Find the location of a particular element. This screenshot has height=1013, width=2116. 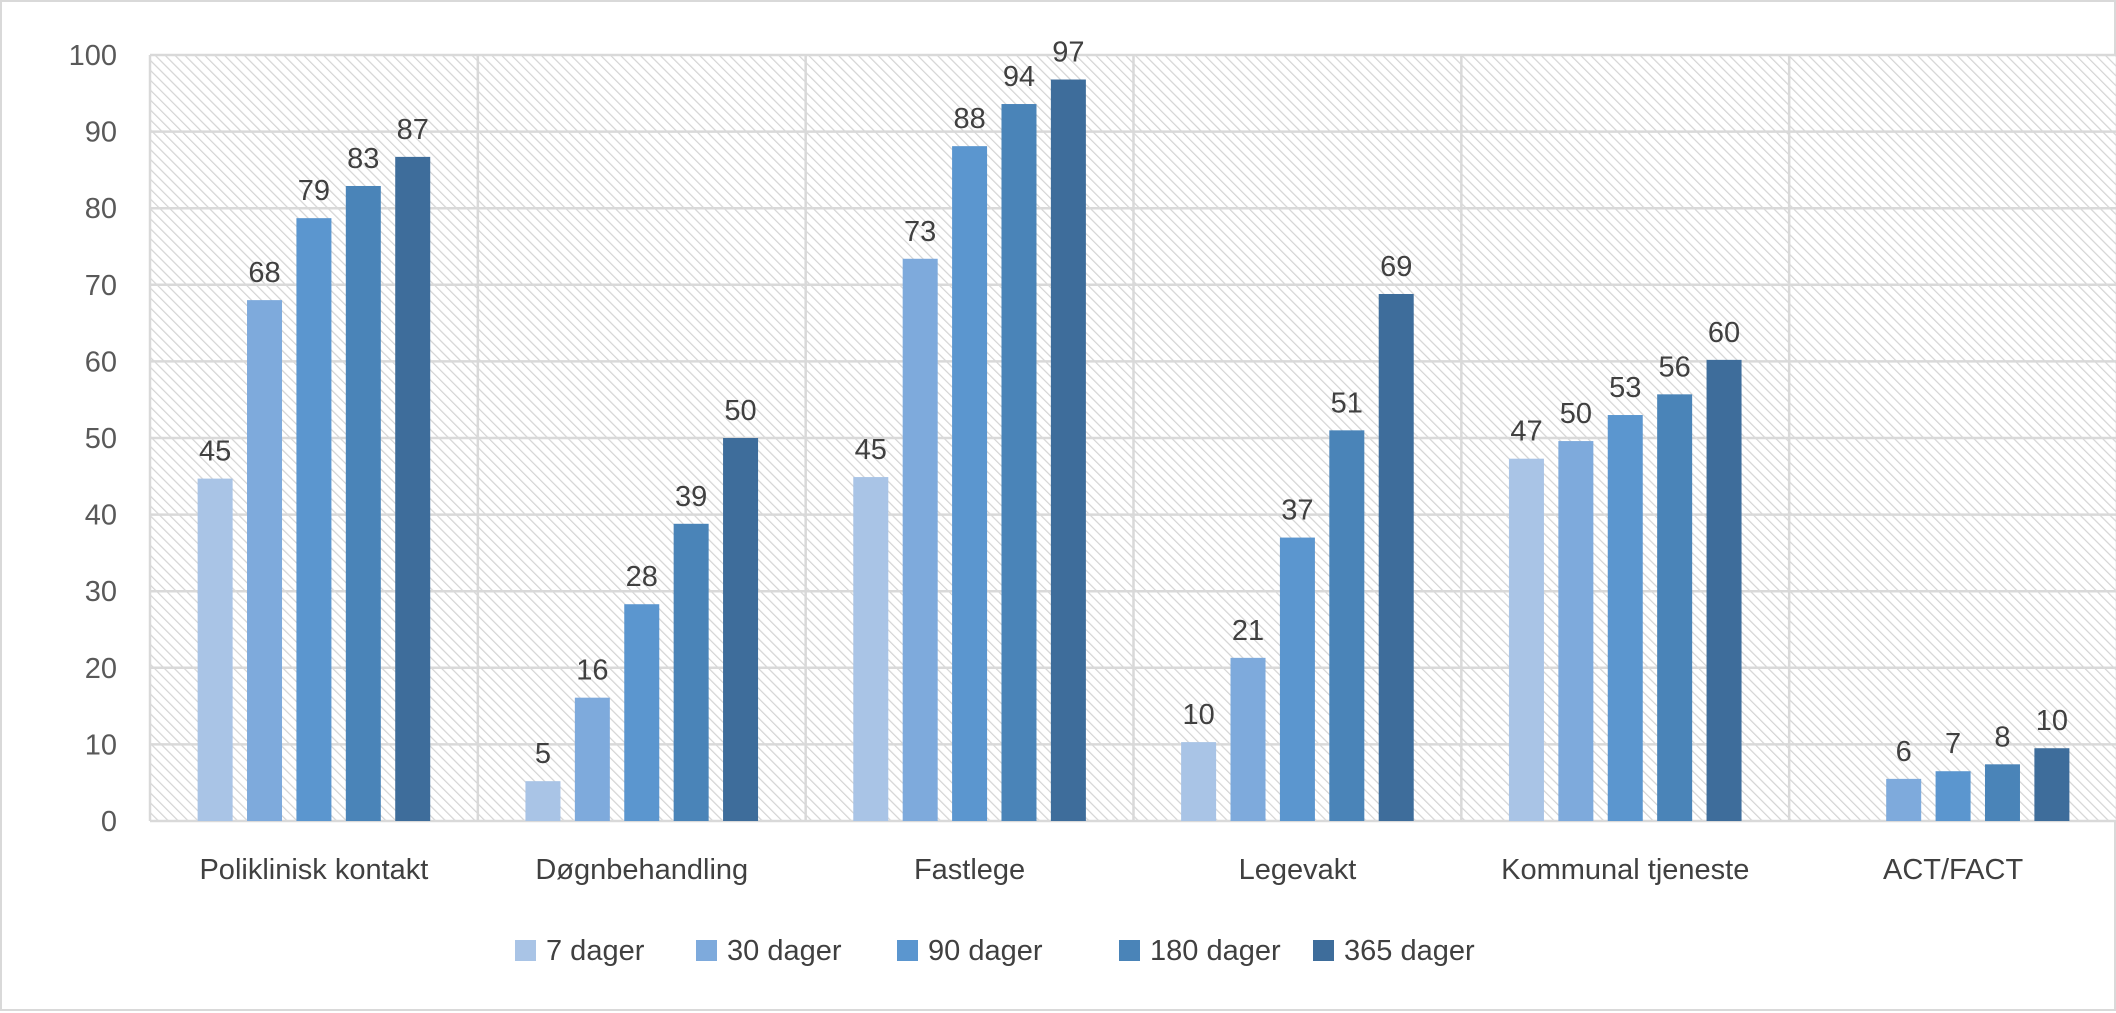

x-category-label: Legevakt is located at coordinates (1298, 870).